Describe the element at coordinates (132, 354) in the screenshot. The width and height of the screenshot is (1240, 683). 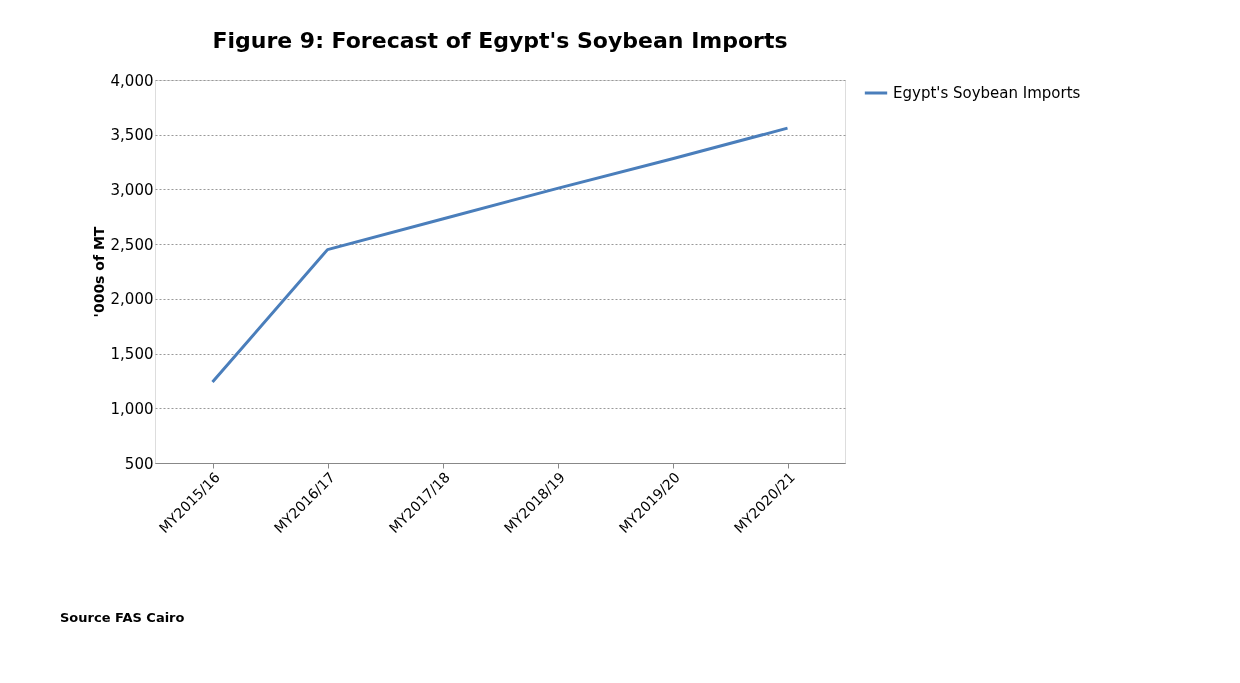
I see `y-tick-label: 1,500` at that location.